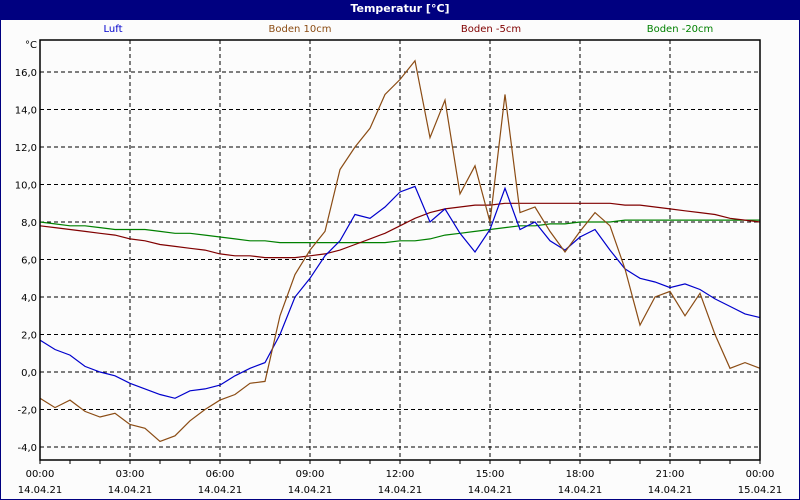  What do you see at coordinates (490, 474) in the screenshot?
I see `x-tick-time: 15:00` at bounding box center [490, 474].